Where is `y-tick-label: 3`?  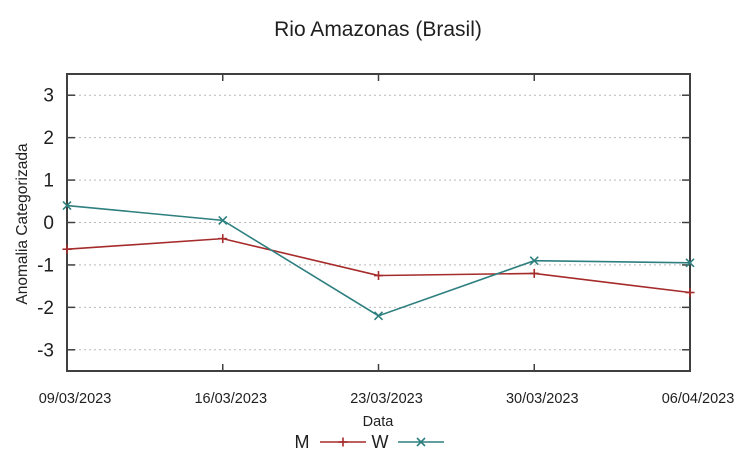
y-tick-label: 3 is located at coordinates (48, 96).